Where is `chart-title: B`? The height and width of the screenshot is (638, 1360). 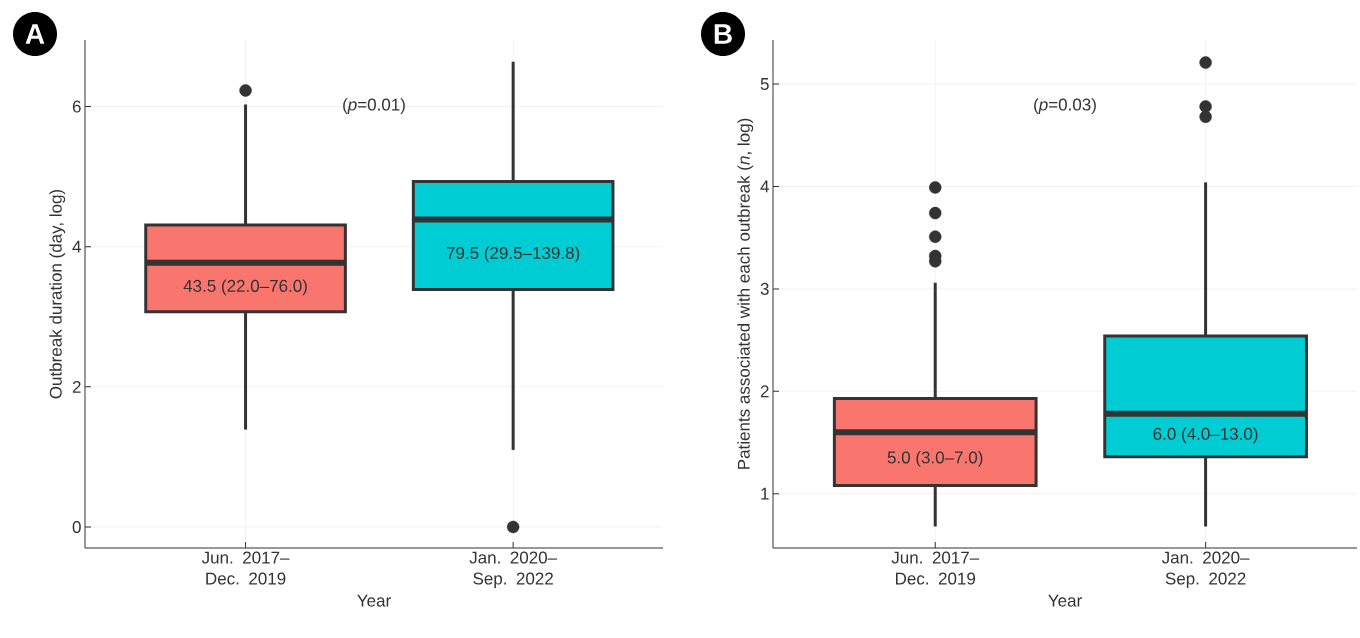
chart-title: B is located at coordinates (723, 34).